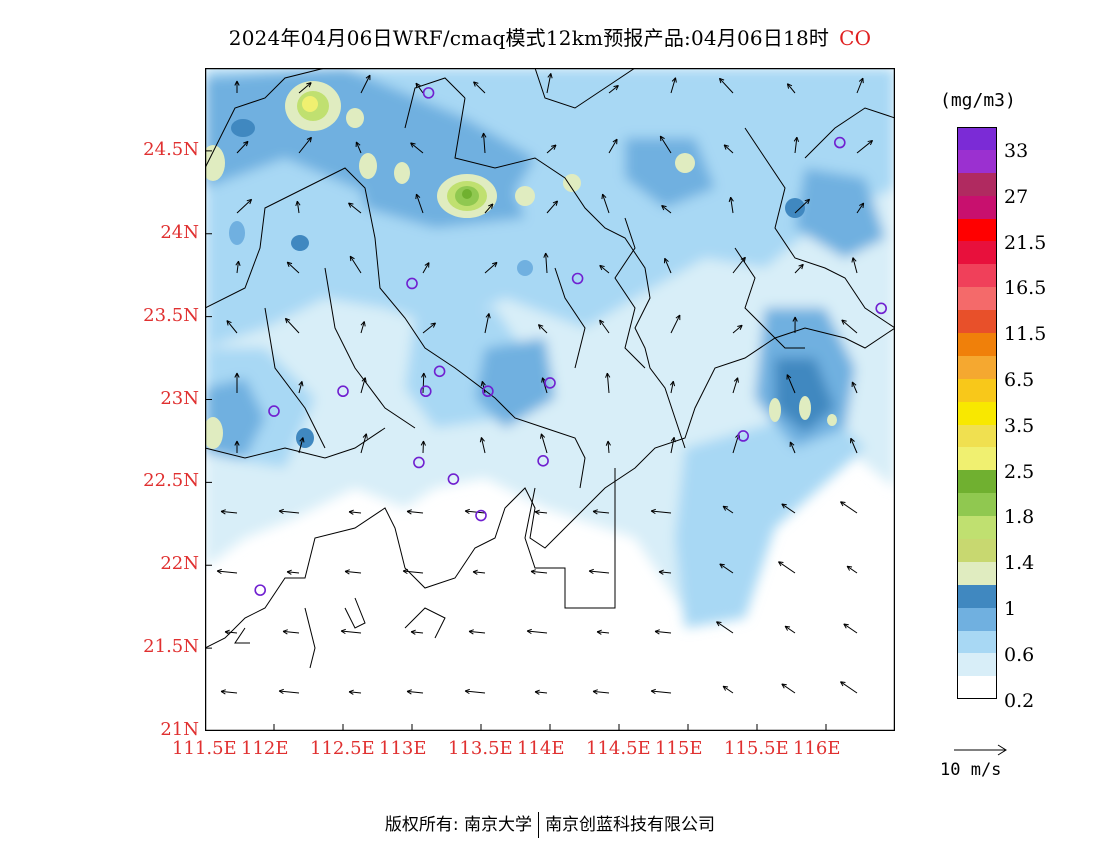 This screenshot has width=1100, height=850. What do you see at coordinates (204, 748) in the screenshot?
I see `x-tick-label: 111.5E` at bounding box center [204, 748].